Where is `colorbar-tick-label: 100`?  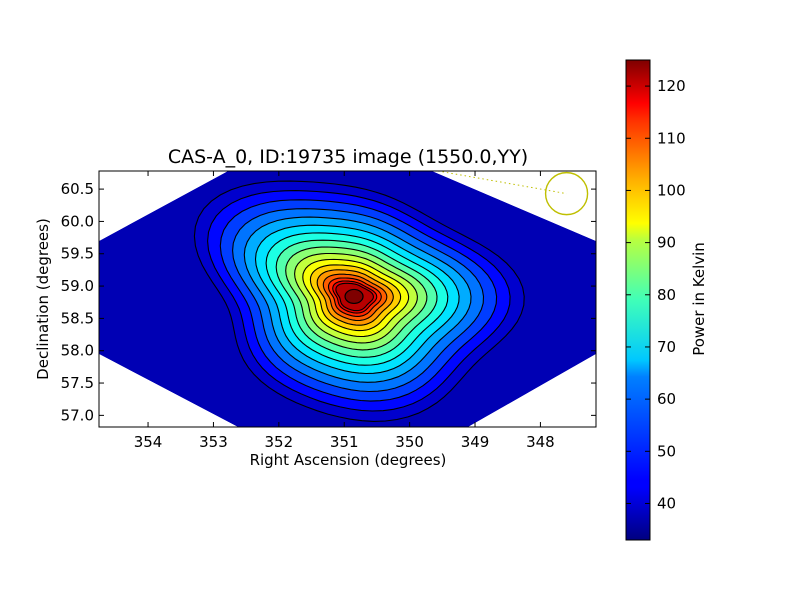 colorbar-tick-label: 100 is located at coordinates (671, 190).